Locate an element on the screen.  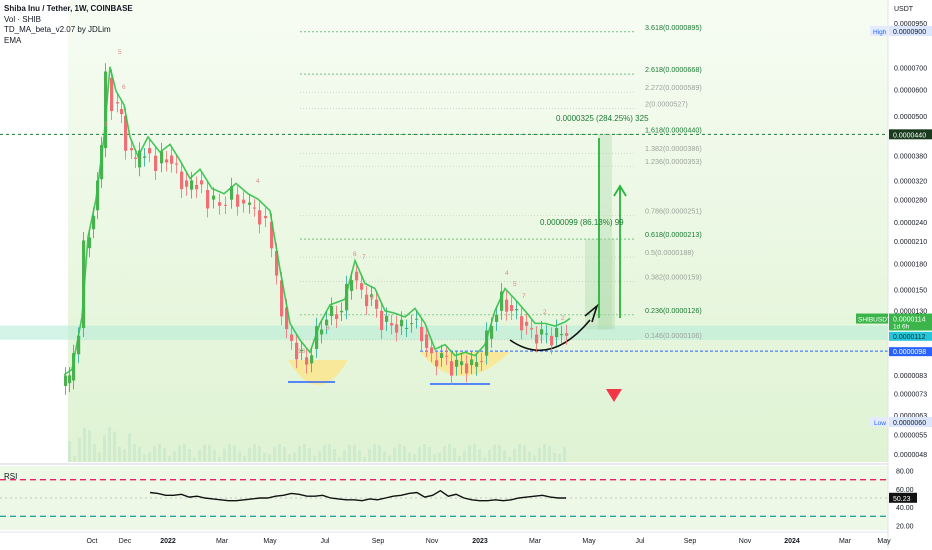
fib-label-4: 1.618(0.0000440) is located at coordinates (673, 129).